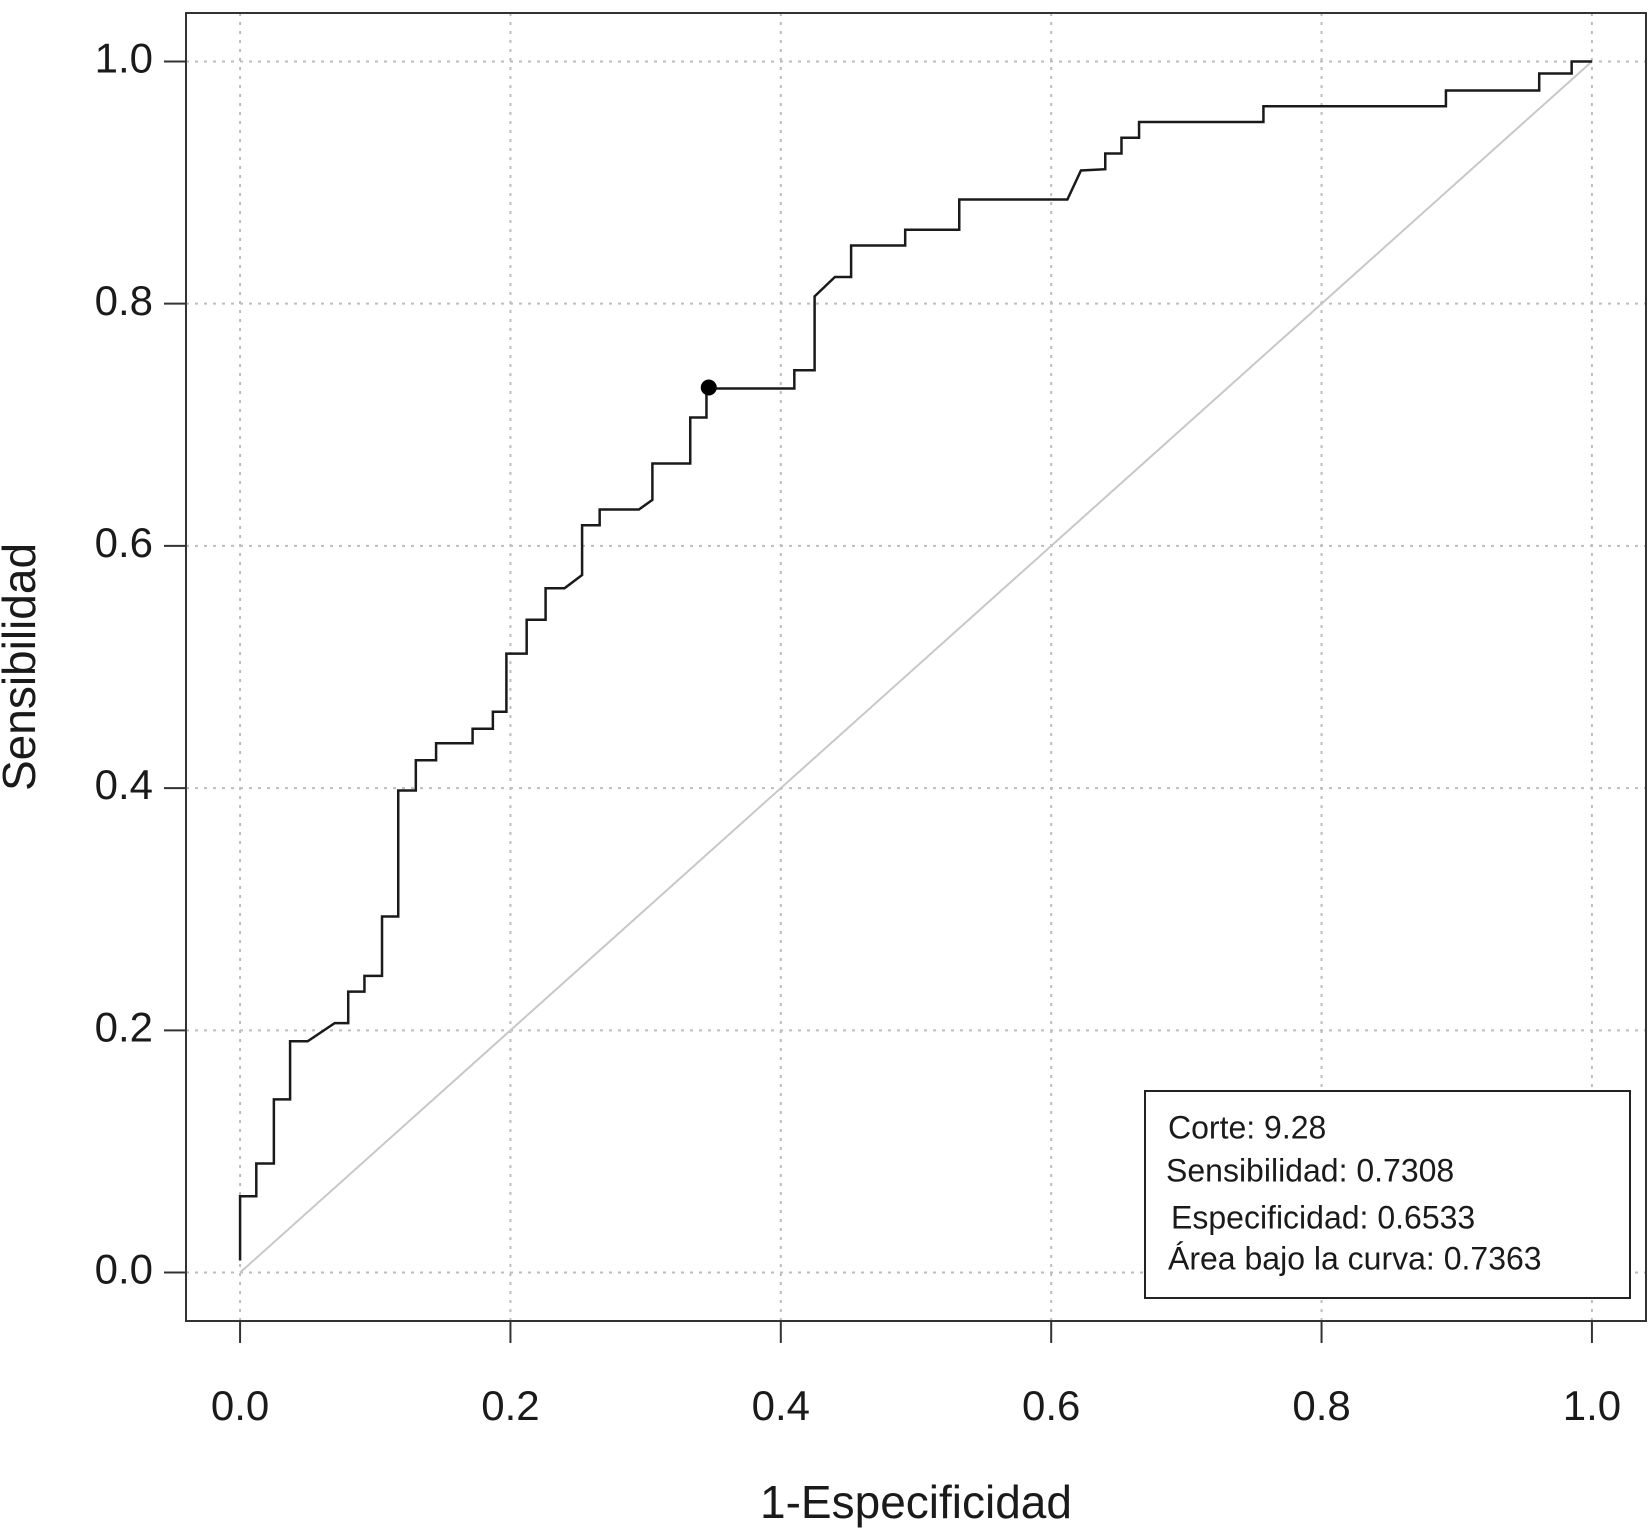 The image size is (1649, 1529). I want to click on x-tick-label: 0.0, so click(240, 1405).